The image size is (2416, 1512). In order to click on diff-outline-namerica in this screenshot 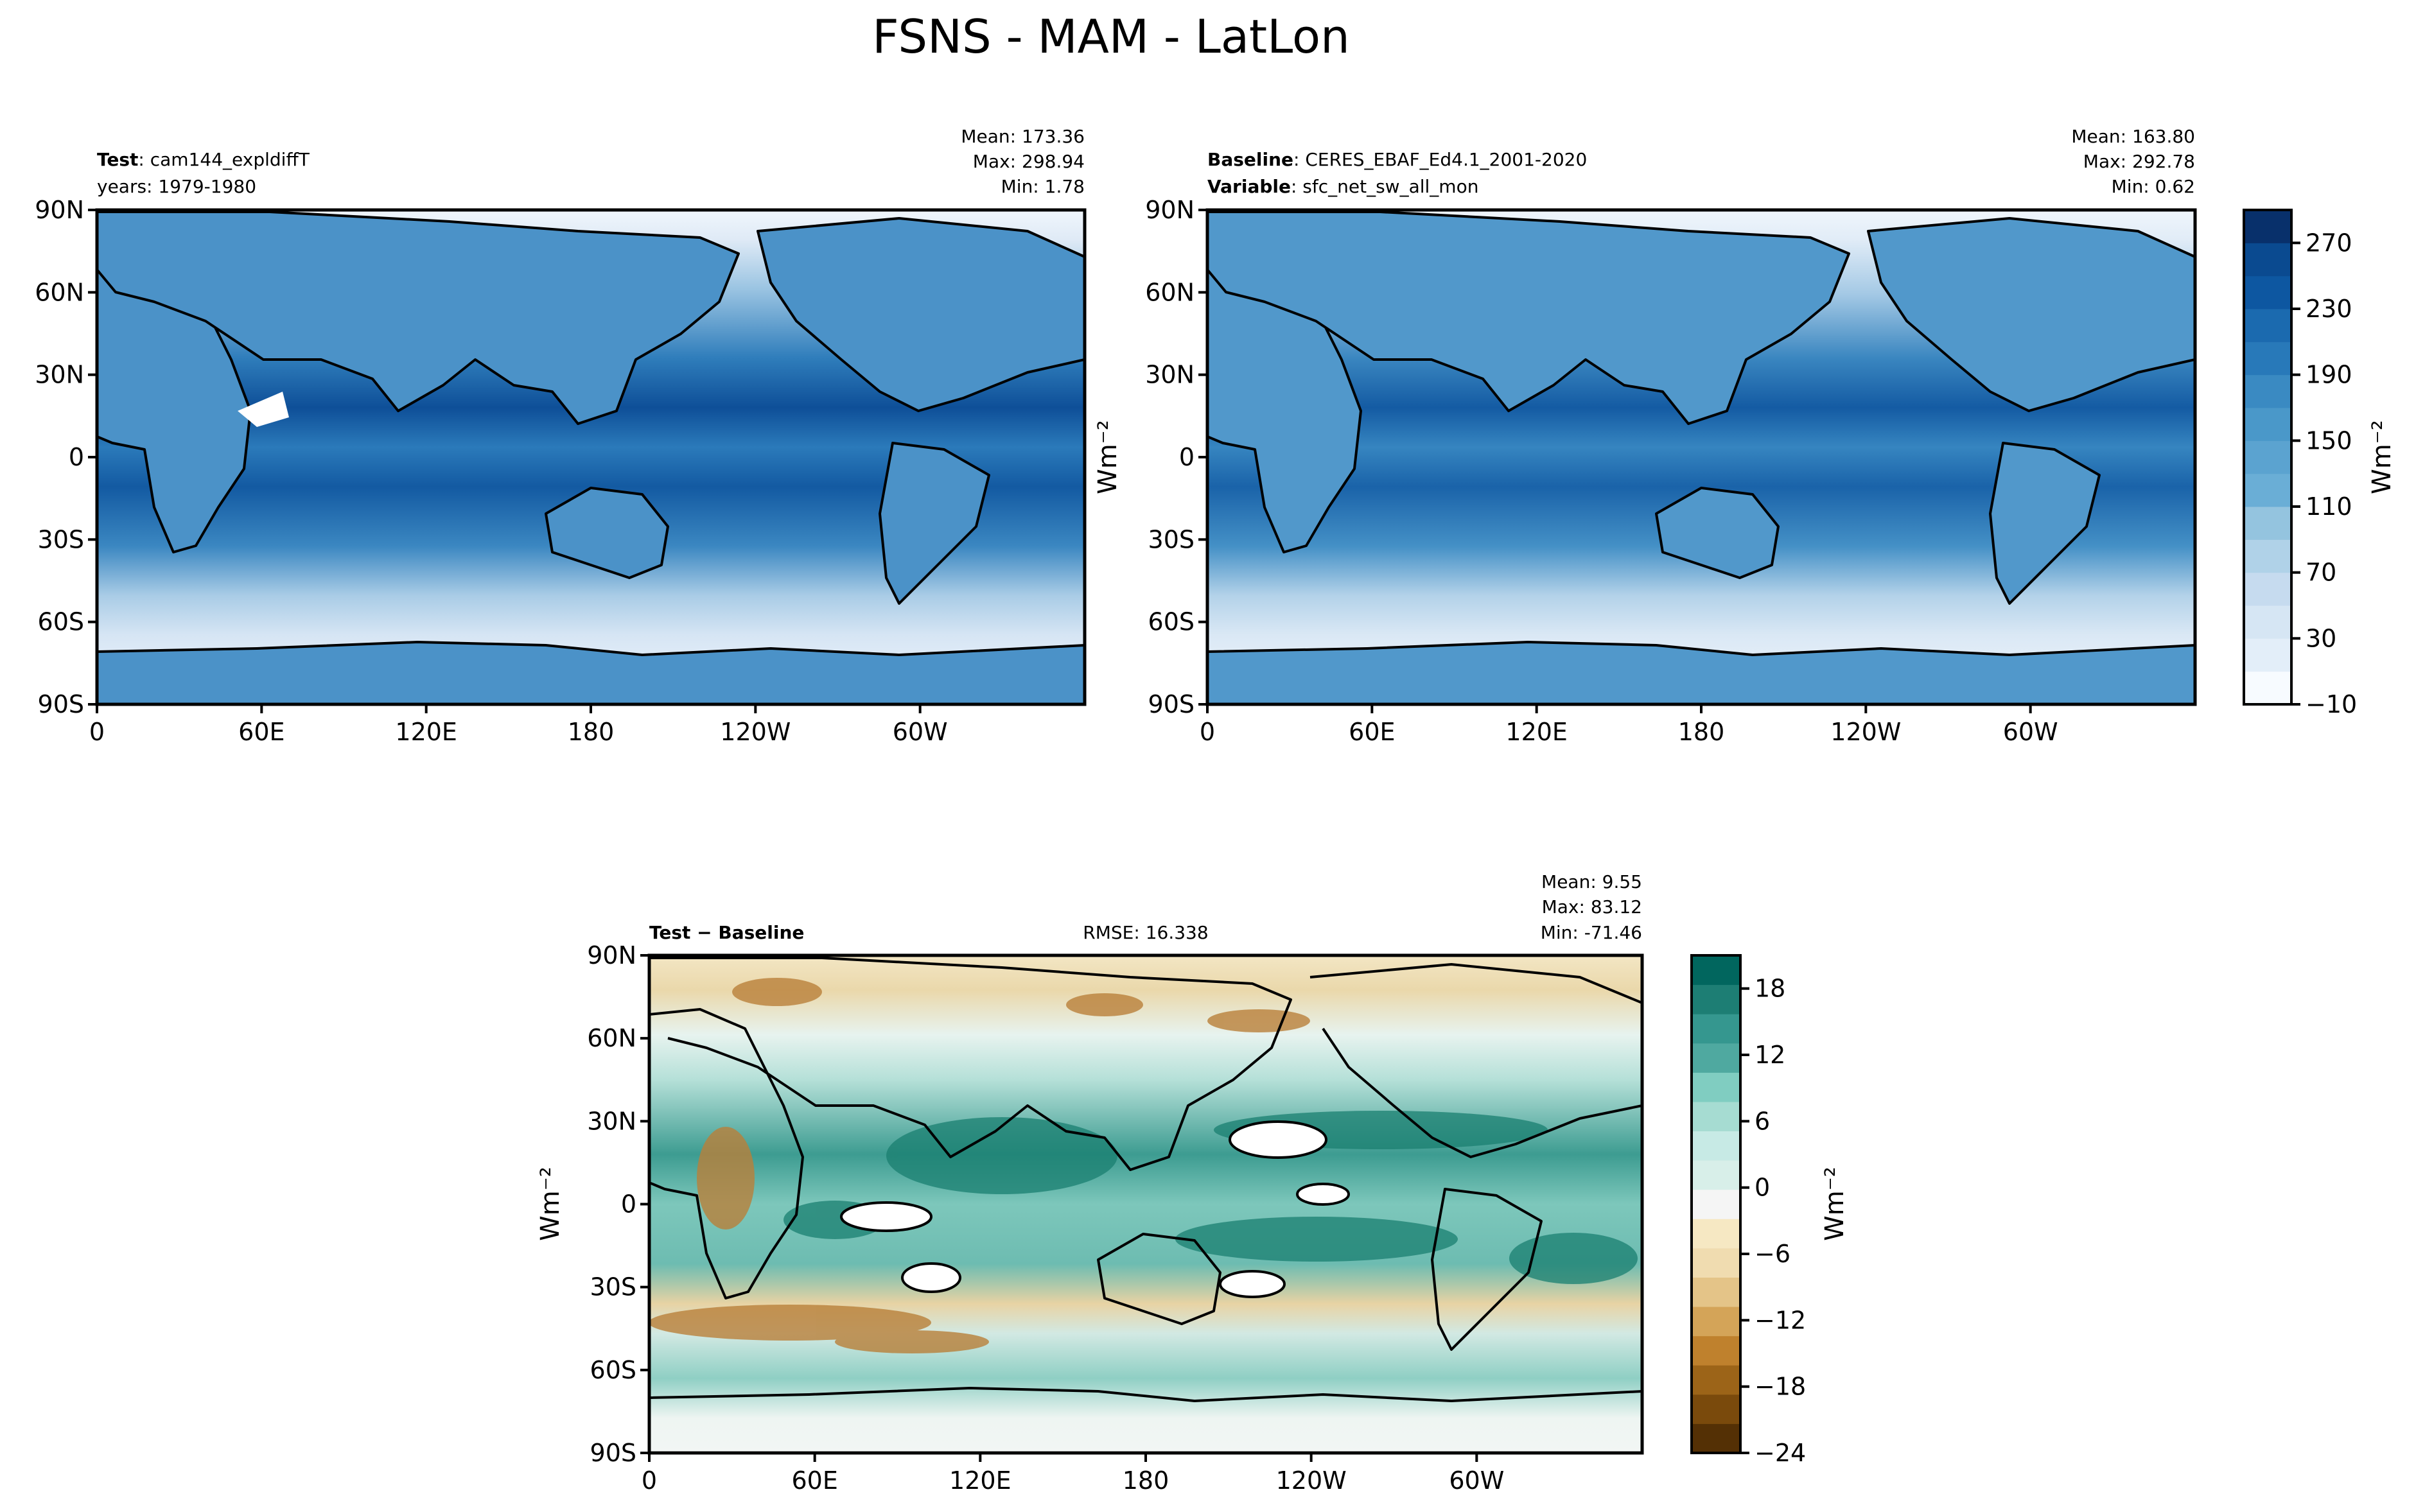, I will do `click(1475, 1060)`.